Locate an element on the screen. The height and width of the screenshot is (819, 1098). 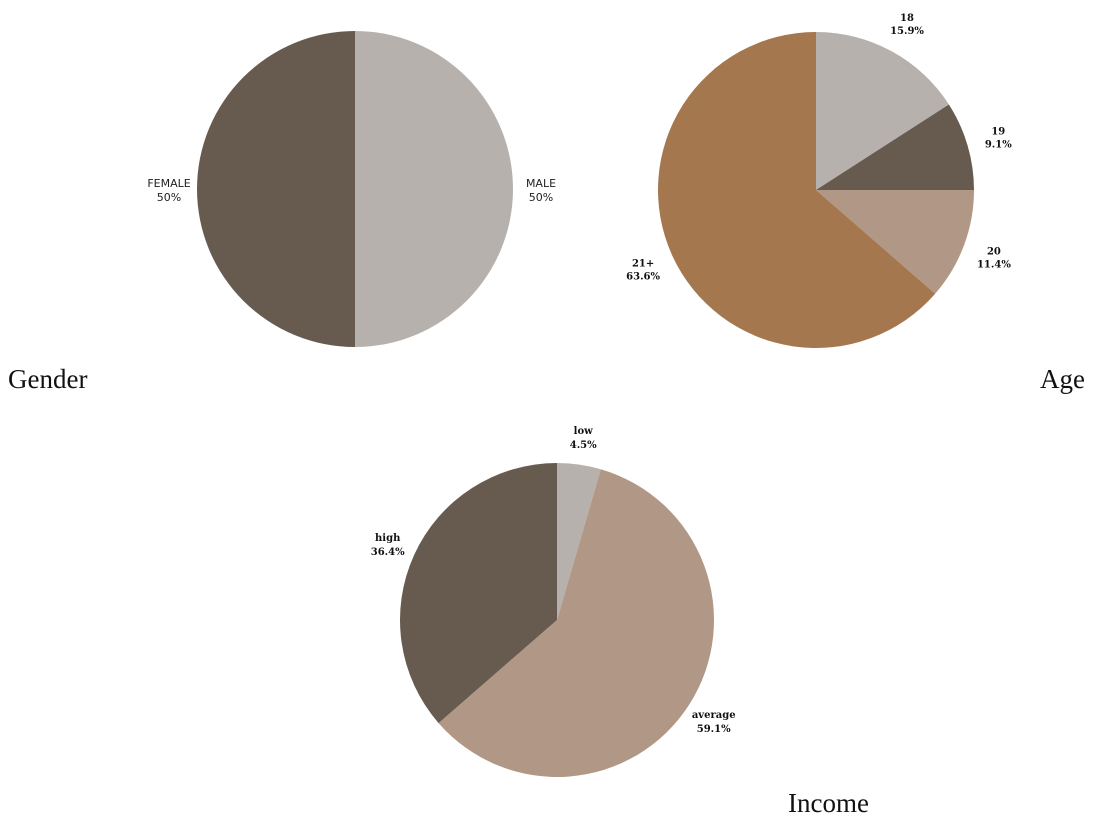
age-slice-label-20: 20 11.4% is located at coordinates (994, 259).